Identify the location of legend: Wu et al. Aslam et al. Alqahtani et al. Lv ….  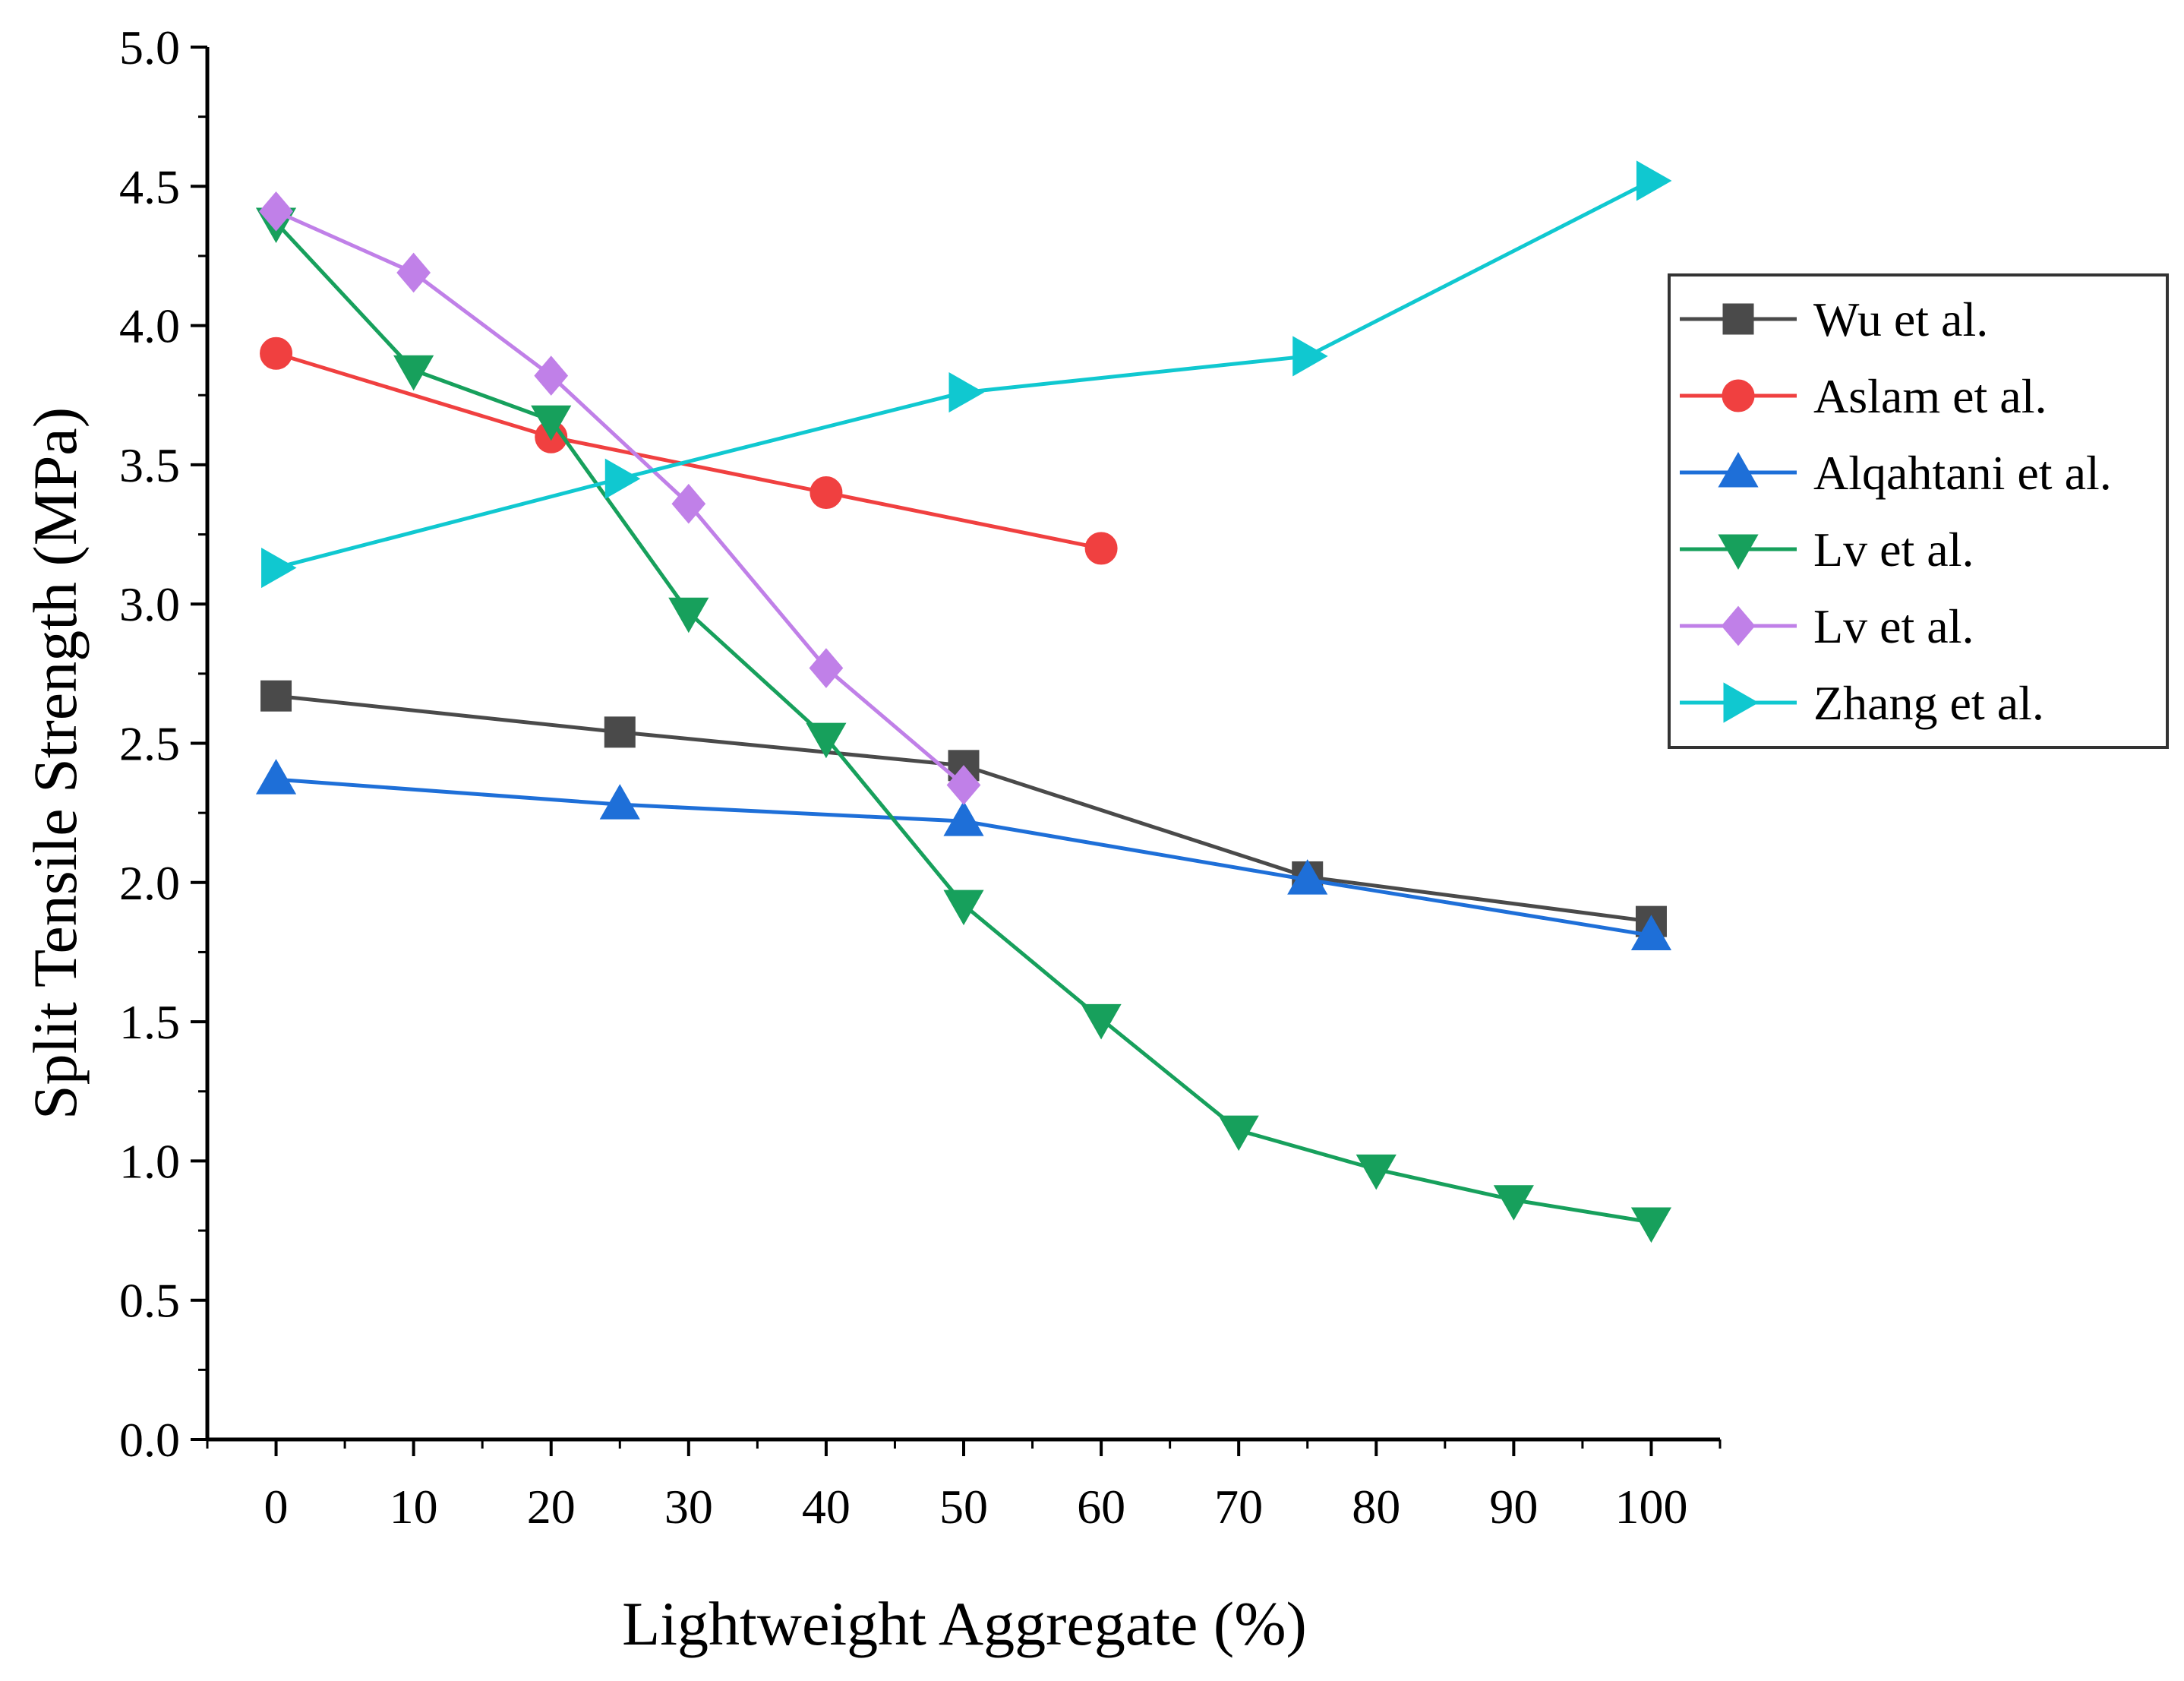
(1918, 511).